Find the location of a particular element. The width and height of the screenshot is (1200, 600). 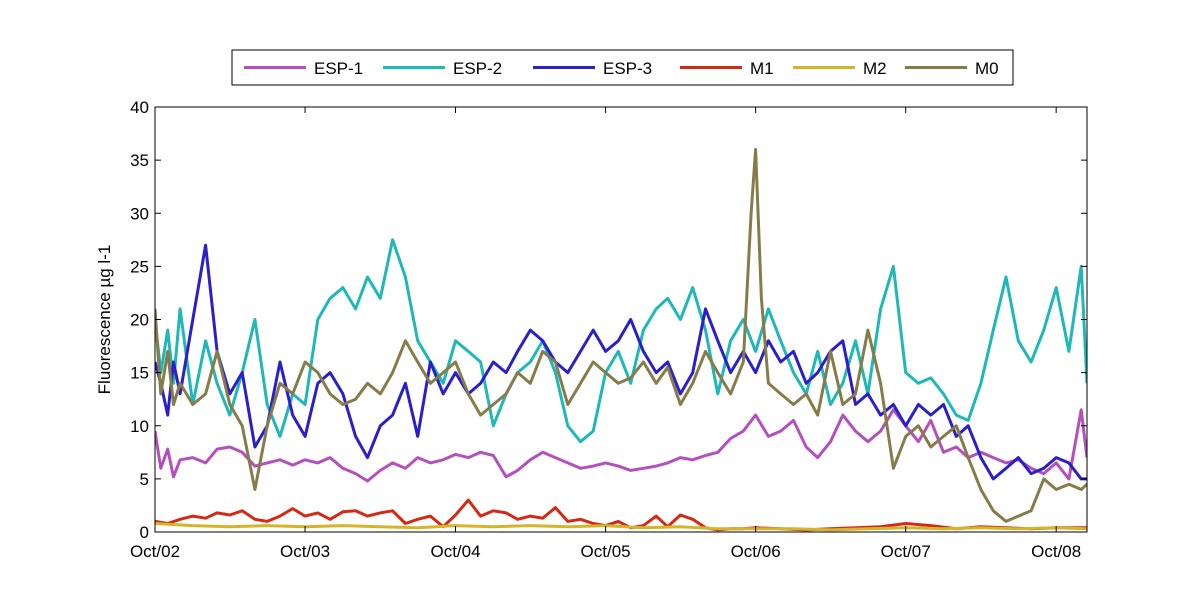

x-tick-label: Oct/07 is located at coordinates (906, 551).